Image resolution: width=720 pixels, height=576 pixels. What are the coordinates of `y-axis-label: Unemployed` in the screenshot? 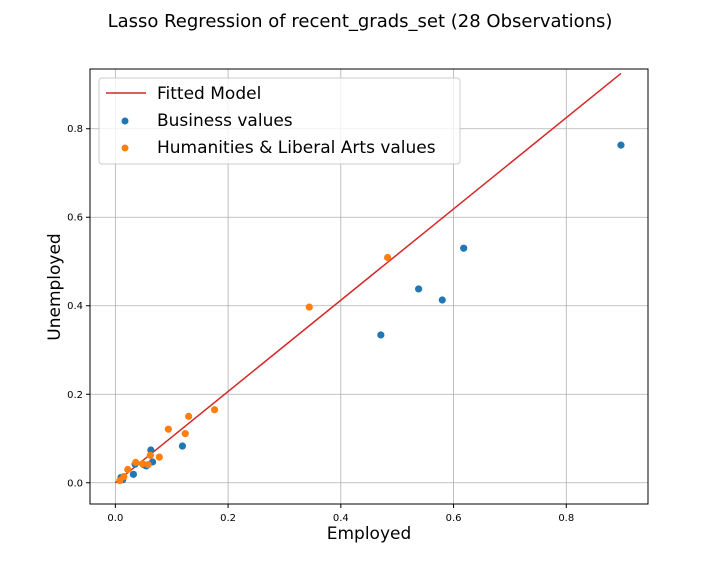 It's located at (55, 286).